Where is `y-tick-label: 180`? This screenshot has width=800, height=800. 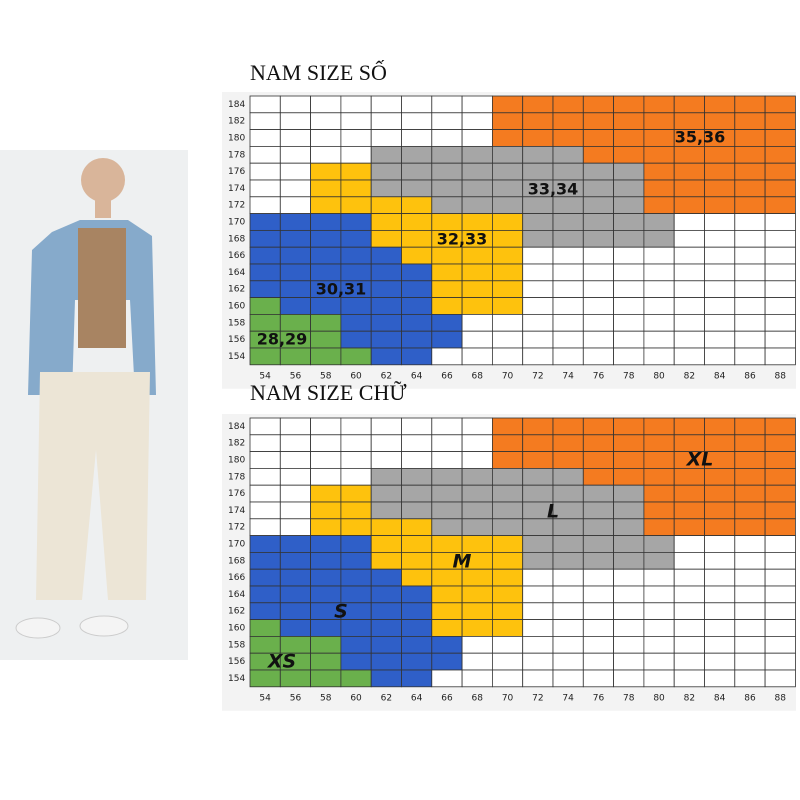
y-tick-label: 180 is located at coordinates (236, 139).